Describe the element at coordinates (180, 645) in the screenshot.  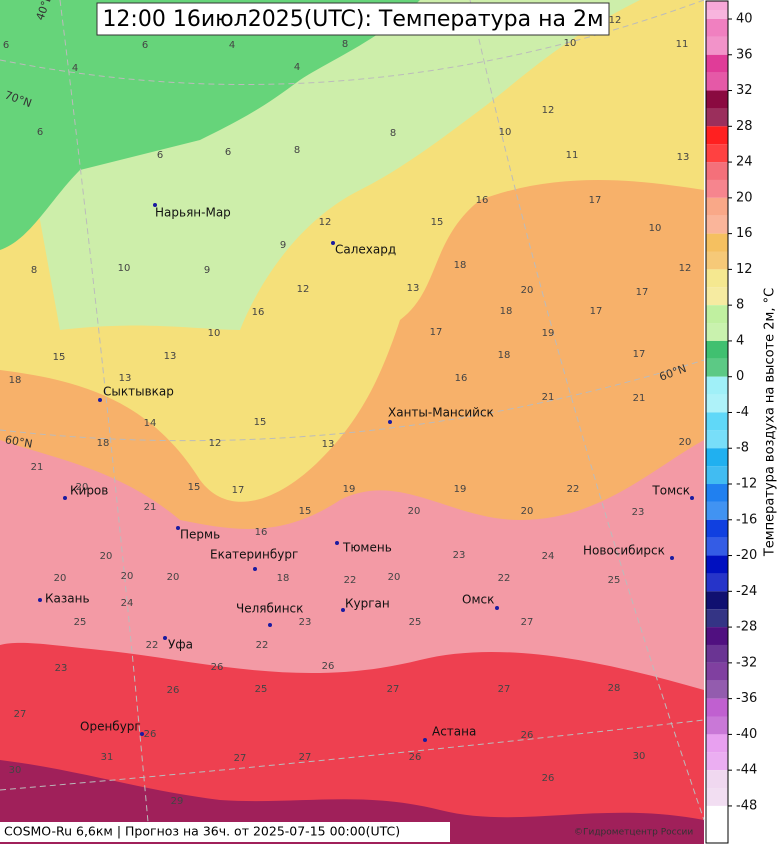
I see `city-label: Уфа` at that location.